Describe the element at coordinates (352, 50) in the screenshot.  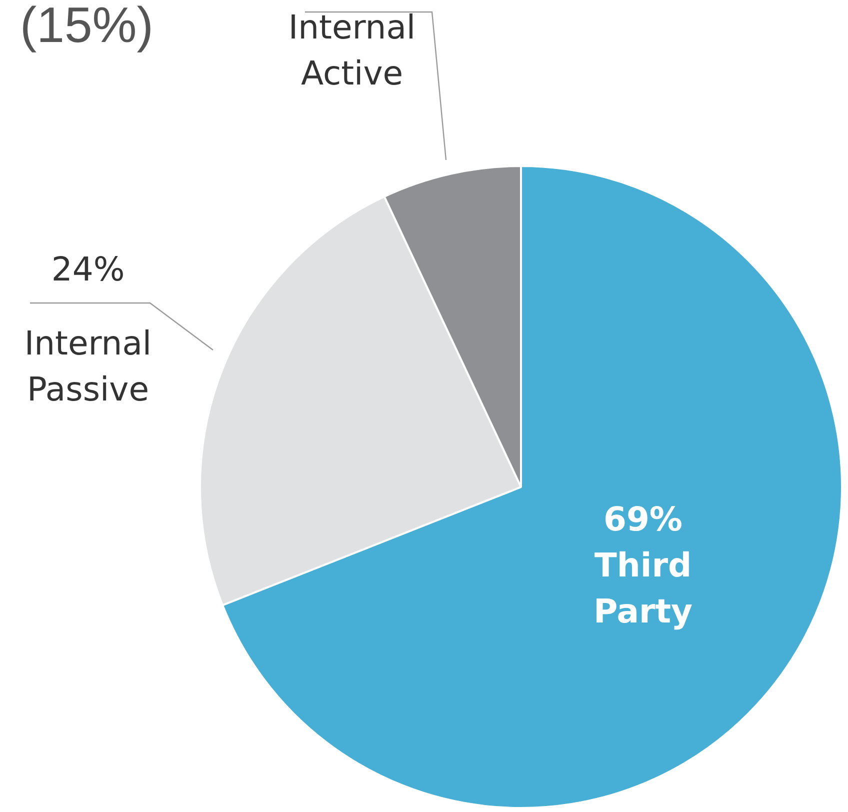
I see `slice-label: Internal Active` at that location.